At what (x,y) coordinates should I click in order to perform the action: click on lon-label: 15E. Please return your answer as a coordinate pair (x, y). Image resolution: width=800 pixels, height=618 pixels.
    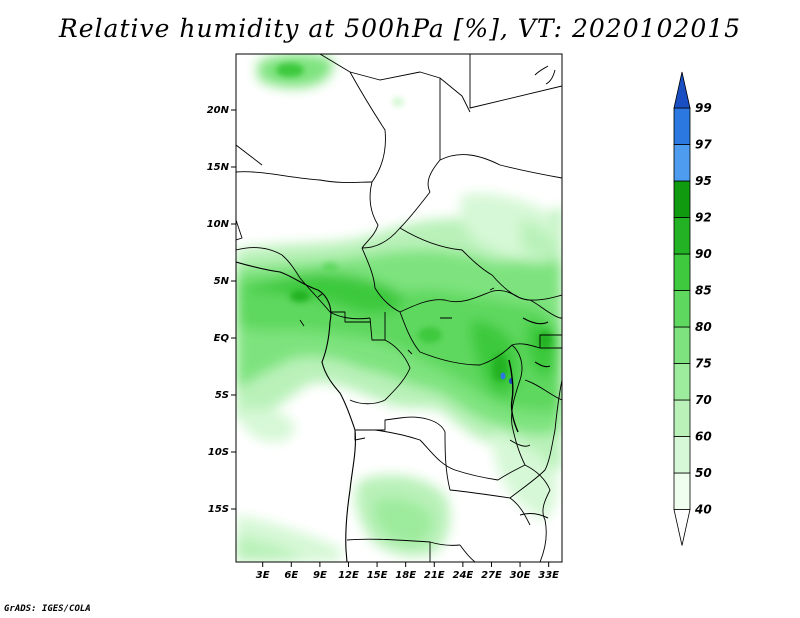
    Looking at the image, I should click on (377, 575).